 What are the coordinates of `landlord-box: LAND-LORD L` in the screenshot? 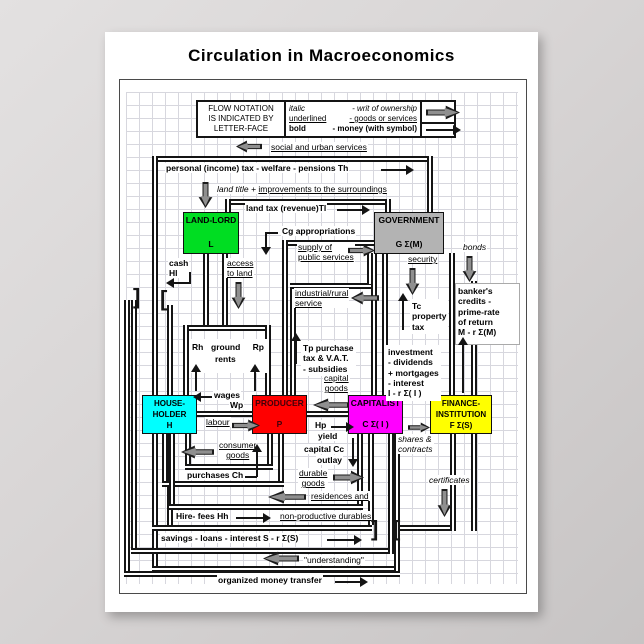 It's located at (211, 233).